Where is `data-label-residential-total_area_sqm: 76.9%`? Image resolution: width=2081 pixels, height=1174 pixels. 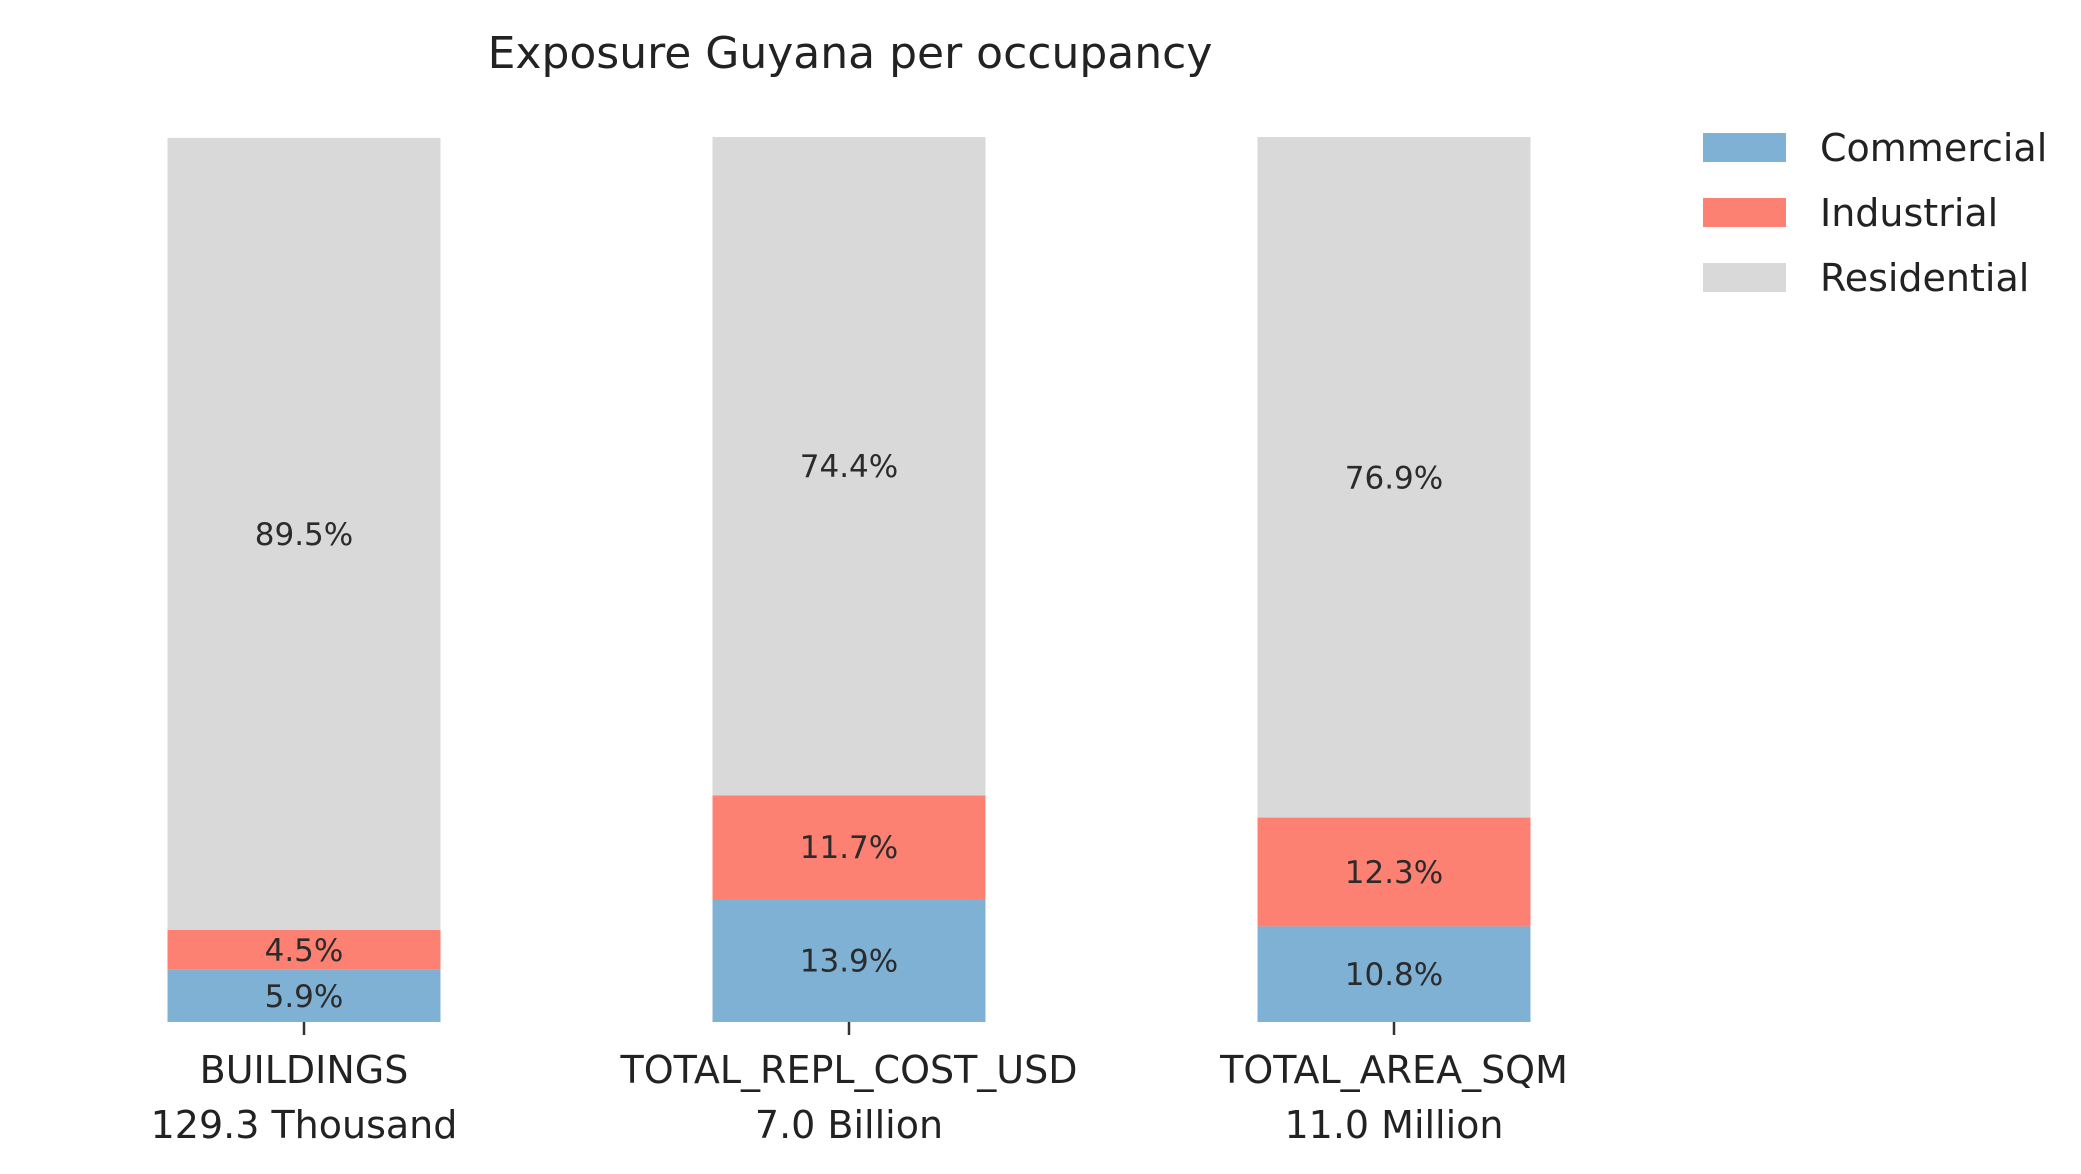 data-label-residential-total_area_sqm: 76.9% is located at coordinates (1394, 478).